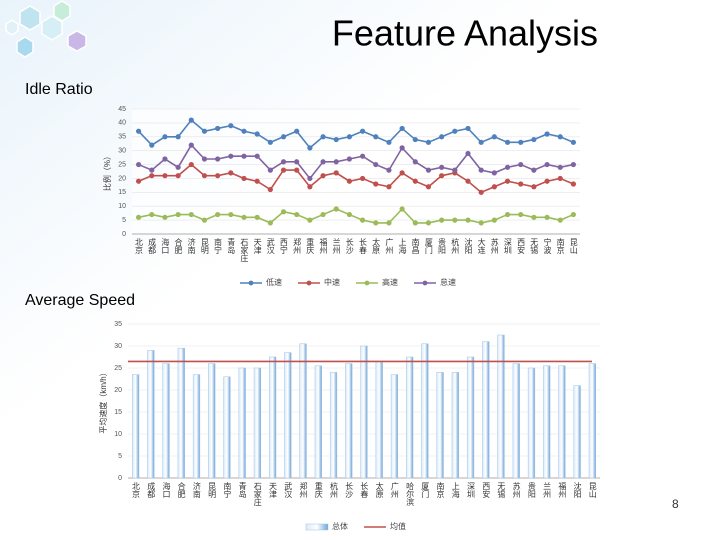  I want to click on y-axis-label: 平均速度（km/h）, so click(103, 400).